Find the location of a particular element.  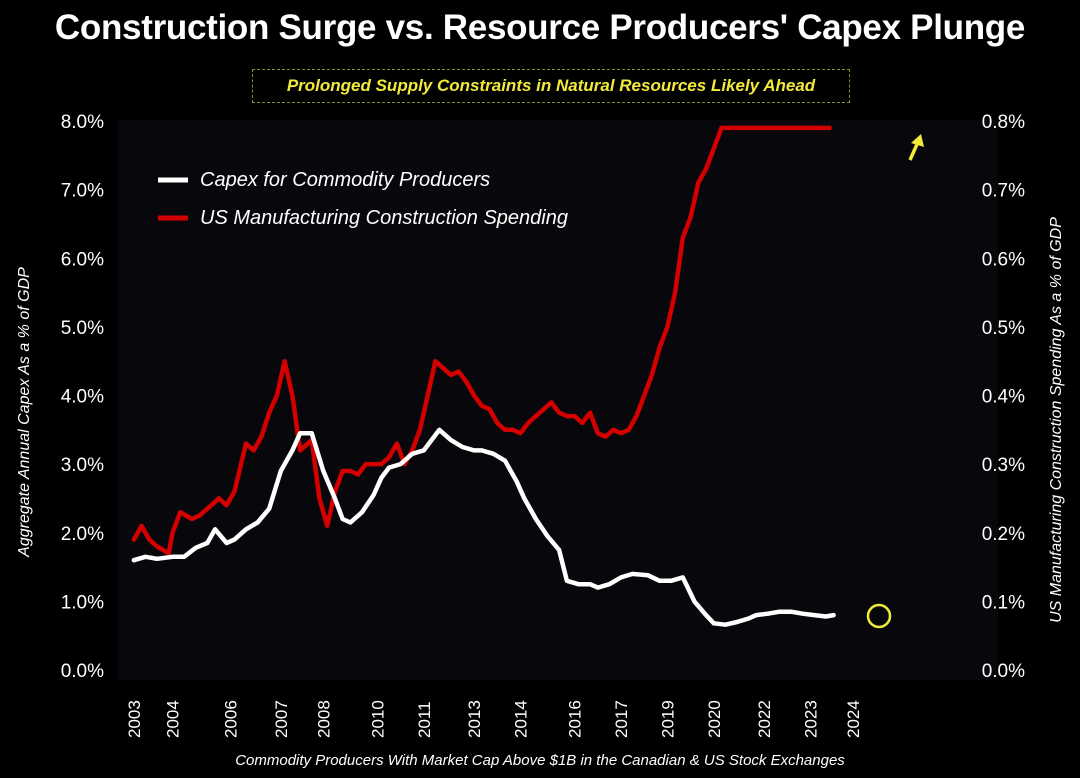

x-tick-label: 2010 is located at coordinates (377, 719).